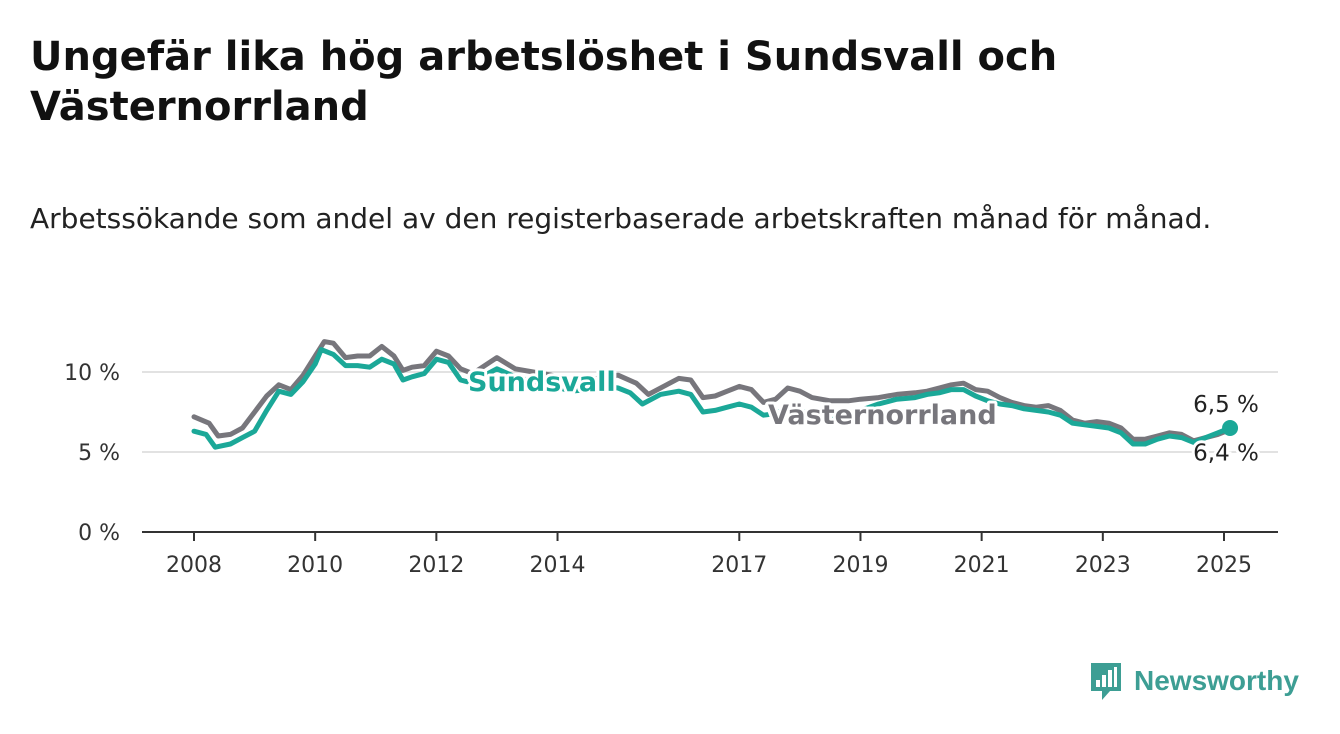 The width and height of the screenshot is (1340, 734). I want to click on end-label-sundsvall: 6,5 %, so click(1226, 405).